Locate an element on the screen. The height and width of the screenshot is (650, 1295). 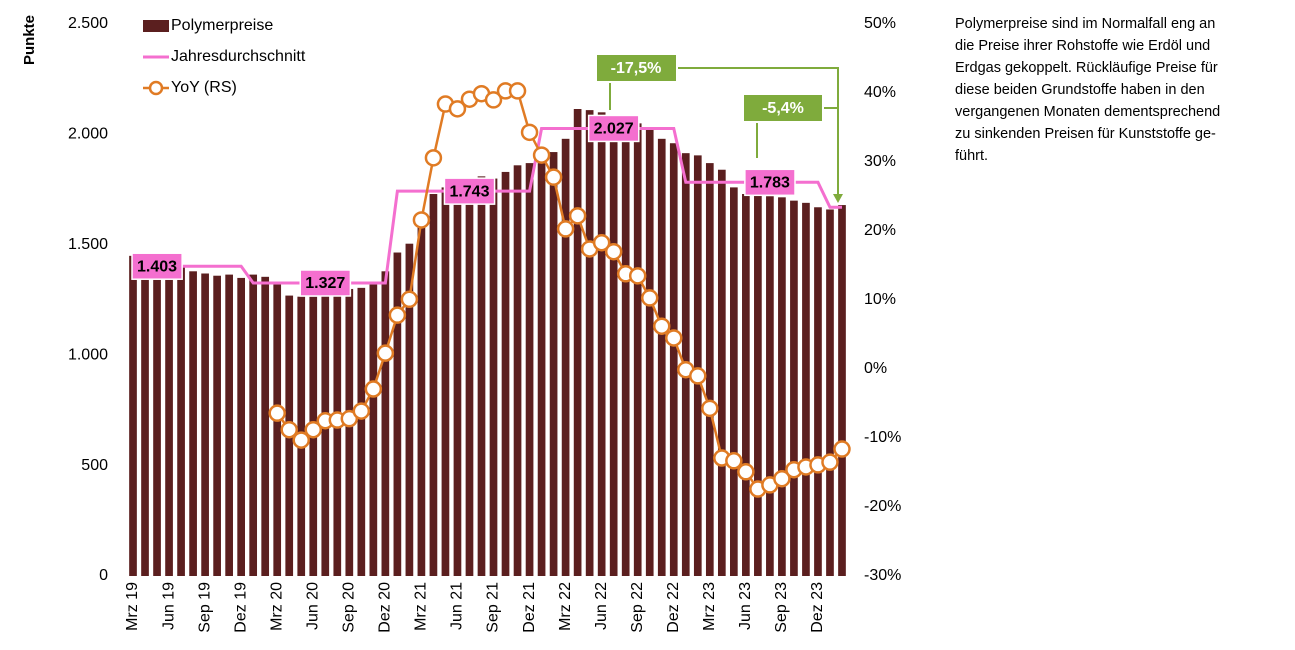
x-tick-label: Jun 23 is located at coordinates (745, 606).